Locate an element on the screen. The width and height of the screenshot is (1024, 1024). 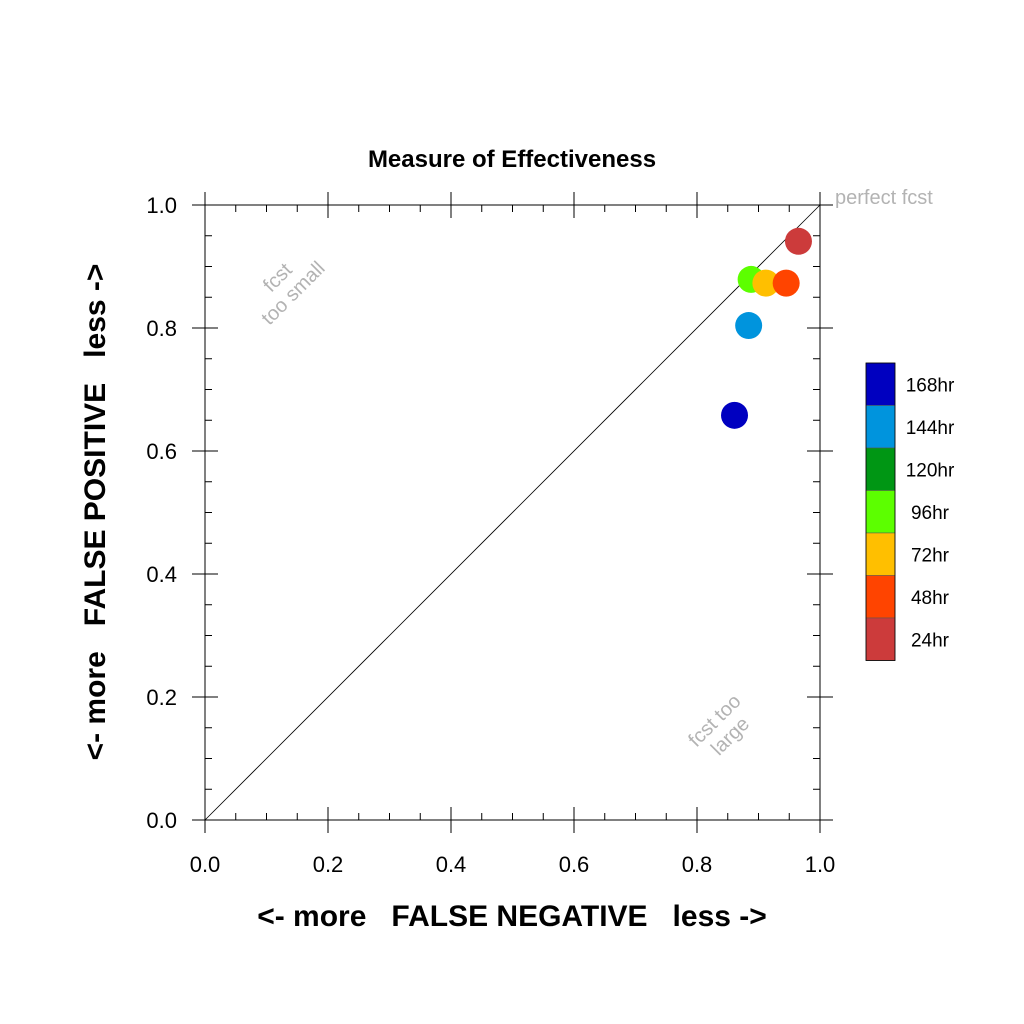
data-point-144hr is located at coordinates (749, 326).